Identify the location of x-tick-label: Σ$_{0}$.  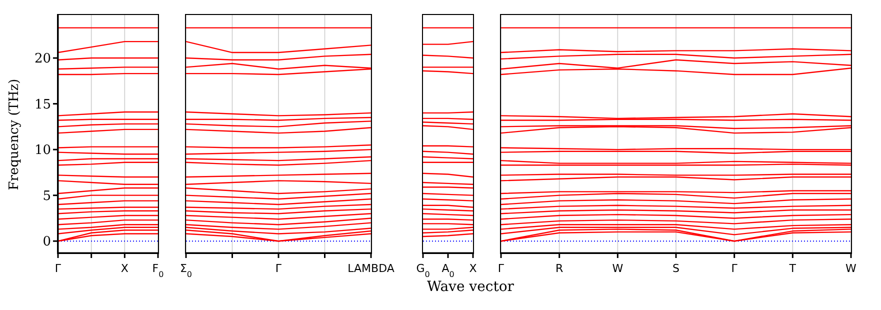
(186, 270).